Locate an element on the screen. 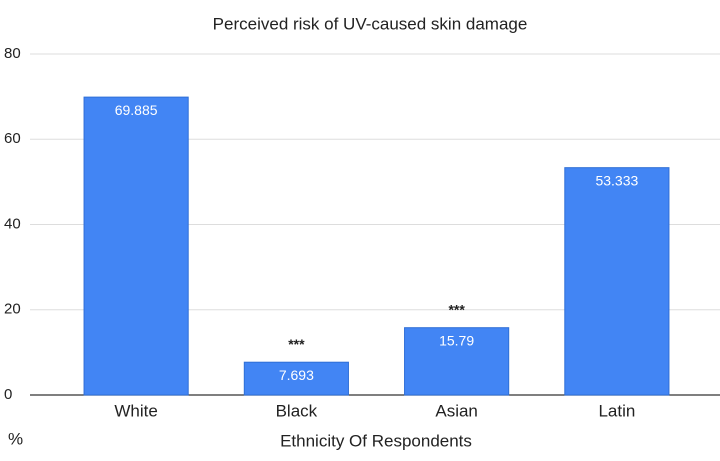 The height and width of the screenshot is (461, 720). value-label: 69.885 is located at coordinates (136, 110).